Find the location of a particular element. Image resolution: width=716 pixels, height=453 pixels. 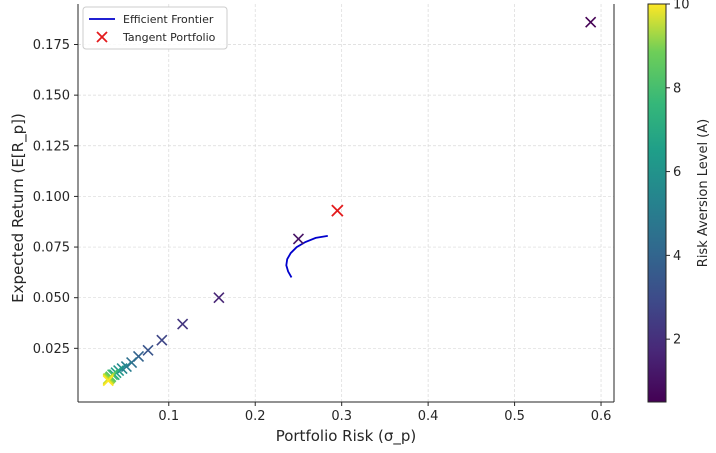

tangent-portfolio-marker is located at coordinates (337, 210).